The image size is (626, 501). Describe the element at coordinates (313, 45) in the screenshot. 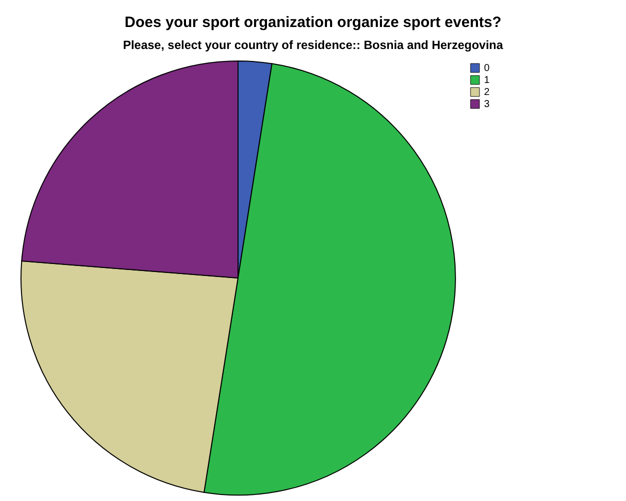

I see `chart-subtitle: Please, select your country of residence:: Bosnia and Herzegovina` at that location.